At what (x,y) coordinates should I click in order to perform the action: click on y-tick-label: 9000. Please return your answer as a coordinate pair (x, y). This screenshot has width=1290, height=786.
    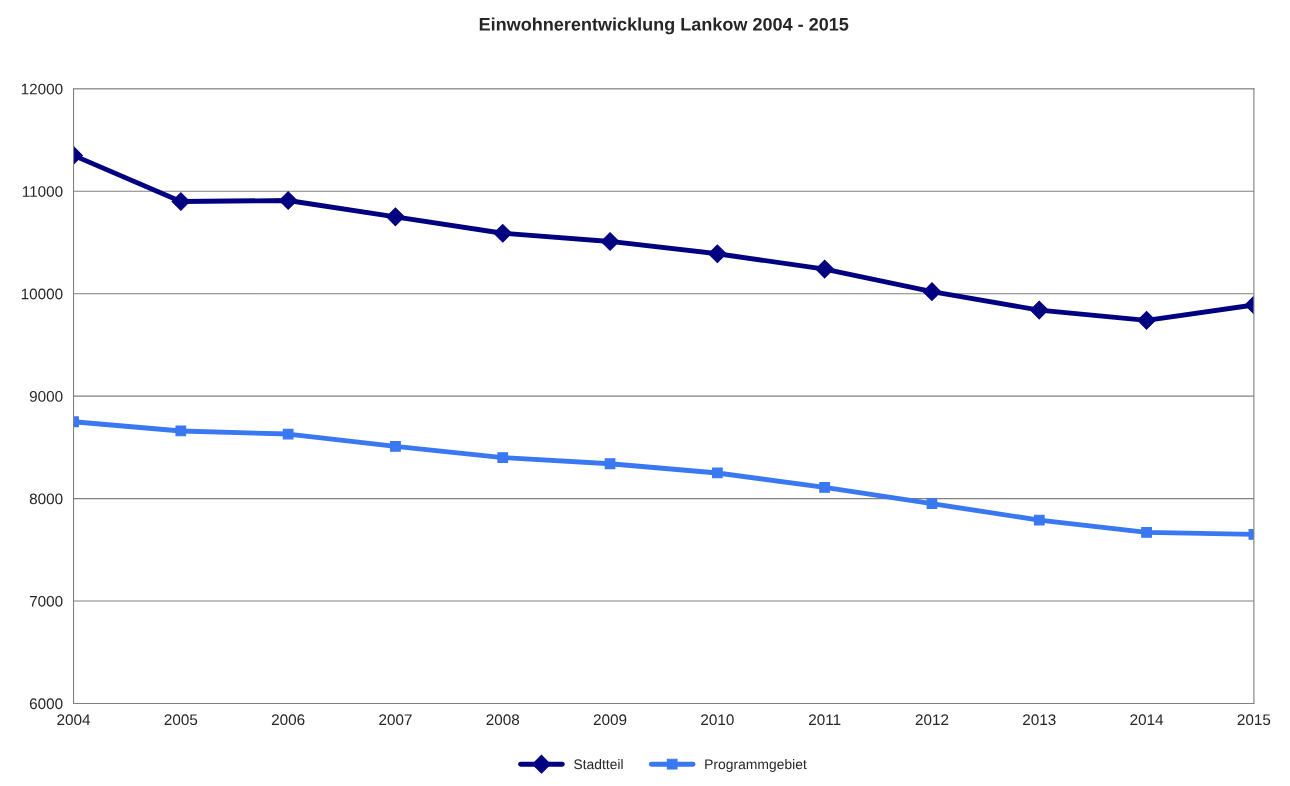
    Looking at the image, I should click on (46, 396).